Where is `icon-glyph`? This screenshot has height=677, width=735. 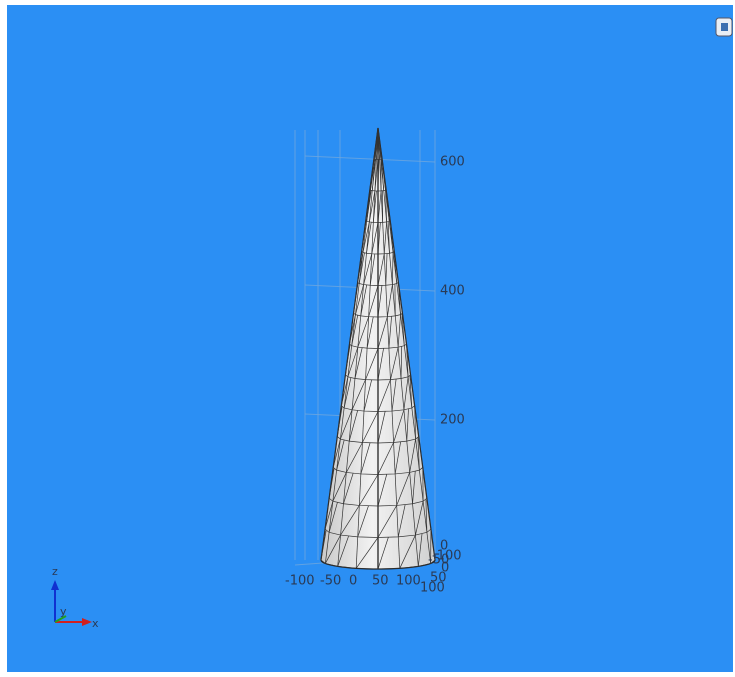
icon-glyph is located at coordinates (724, 27).